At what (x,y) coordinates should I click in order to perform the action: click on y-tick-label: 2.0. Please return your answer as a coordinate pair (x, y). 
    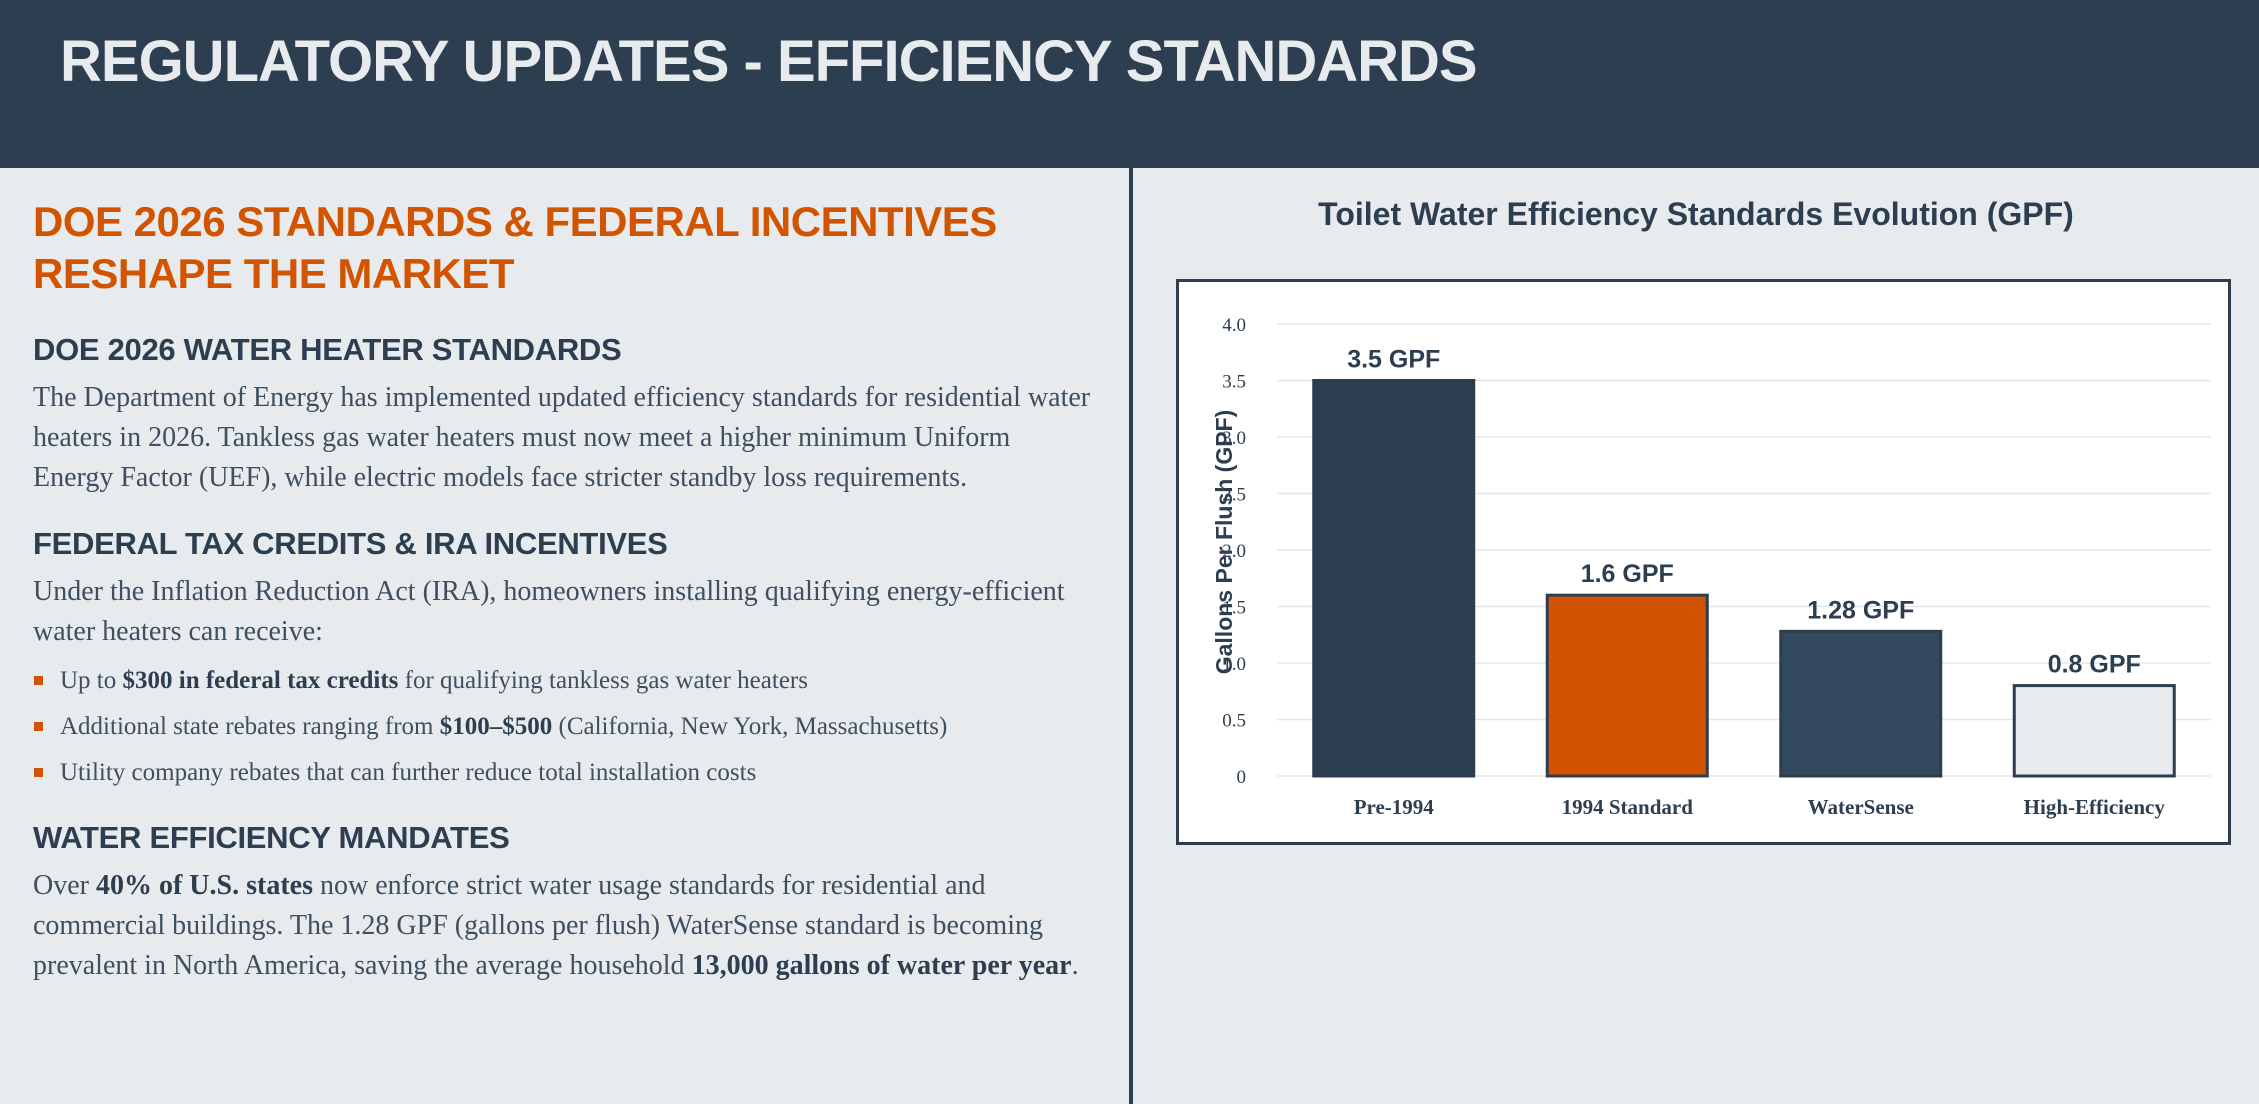
    Looking at the image, I should click on (1234, 551).